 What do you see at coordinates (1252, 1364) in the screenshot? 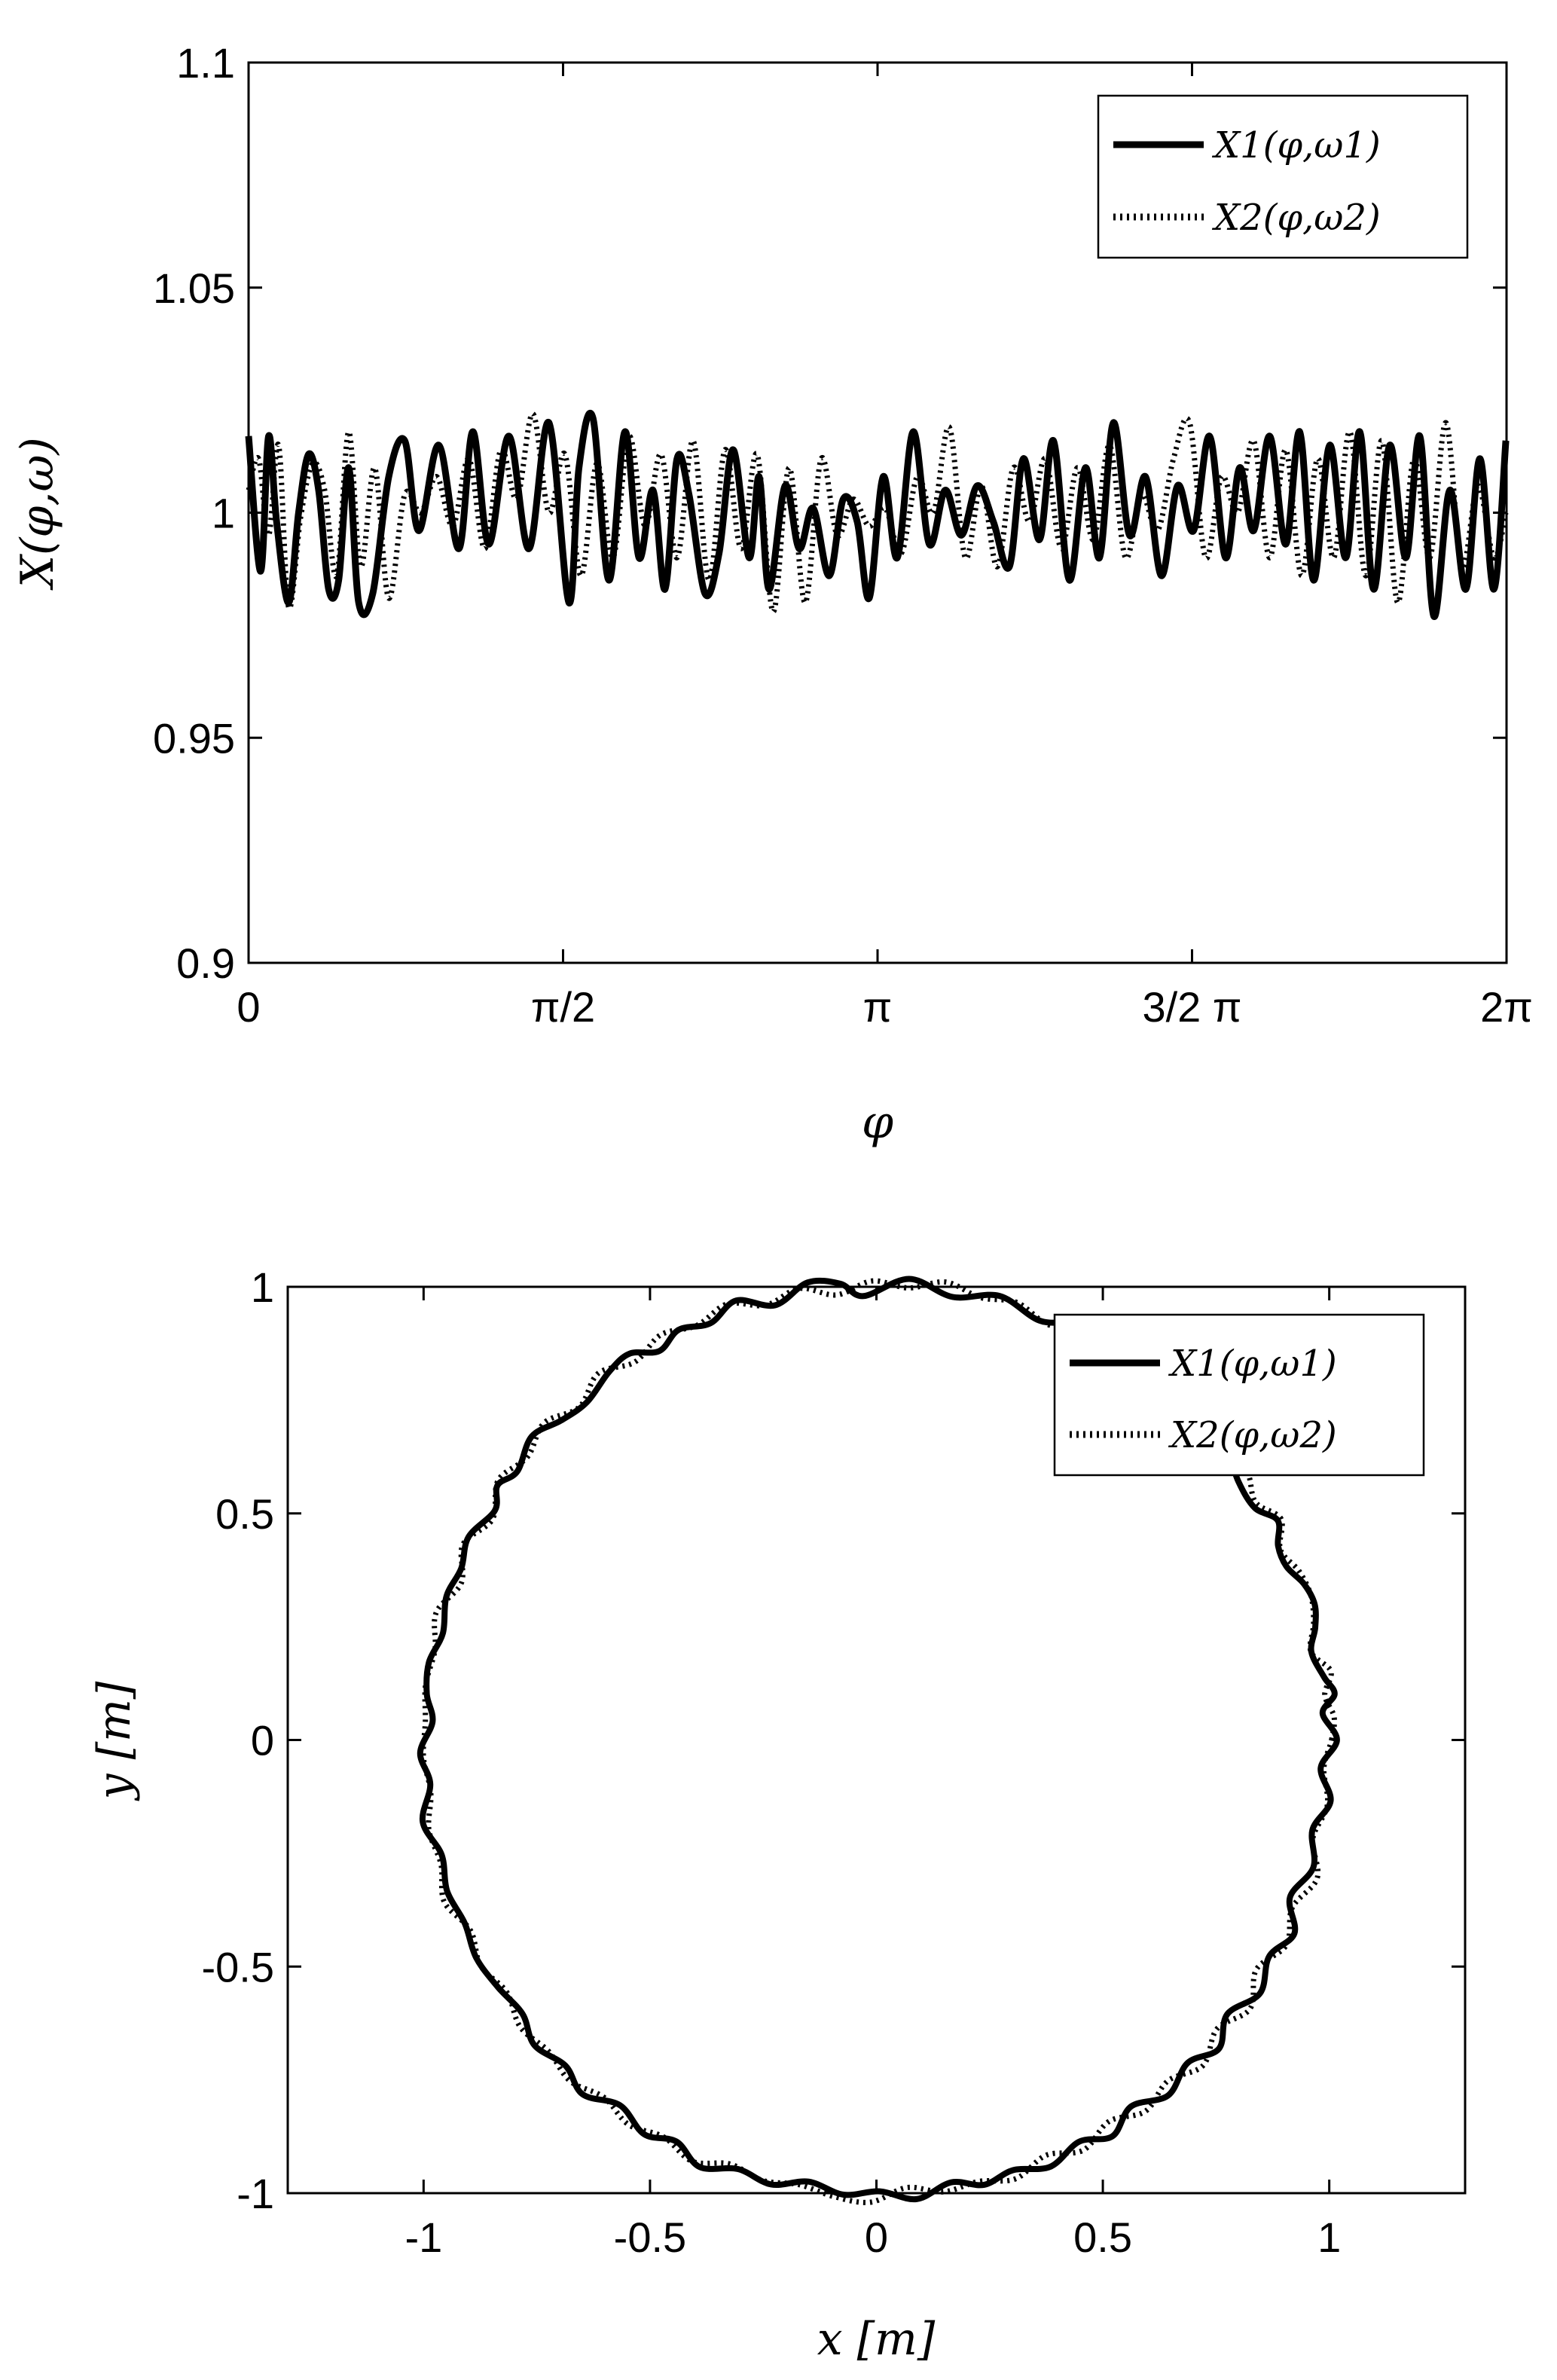
I see `bottom-legend-label-1: X1(φ,ω1)` at bounding box center [1252, 1364].